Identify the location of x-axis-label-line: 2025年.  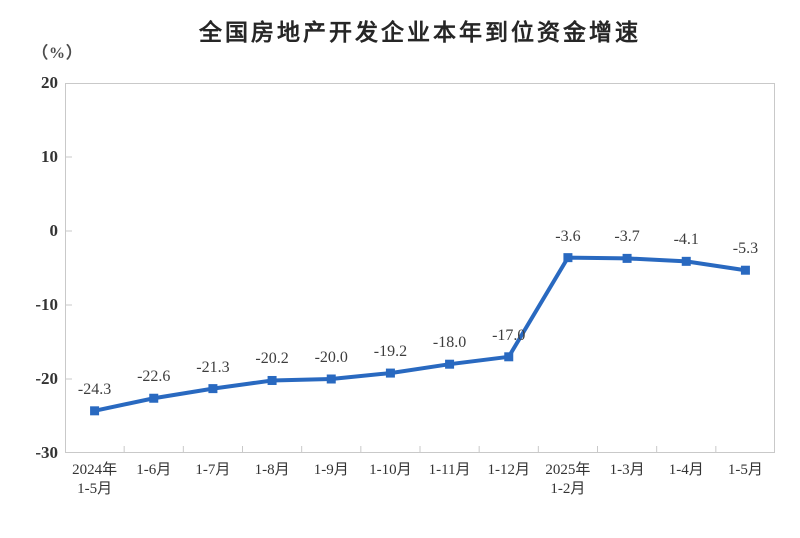
(568, 470).